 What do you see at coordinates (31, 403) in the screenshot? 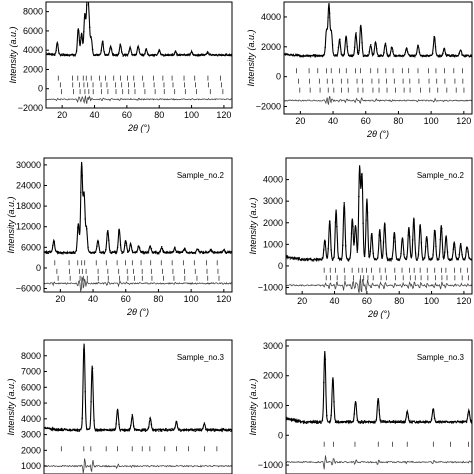
I see `y-tick-label: 5000` at bounding box center [31, 403].